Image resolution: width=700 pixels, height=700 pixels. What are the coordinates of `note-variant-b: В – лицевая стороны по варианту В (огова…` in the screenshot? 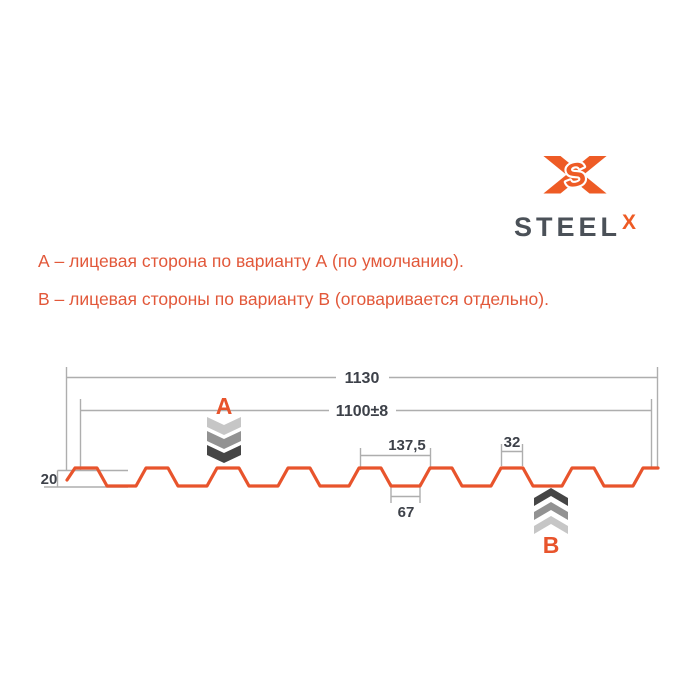 It's located at (293, 299).